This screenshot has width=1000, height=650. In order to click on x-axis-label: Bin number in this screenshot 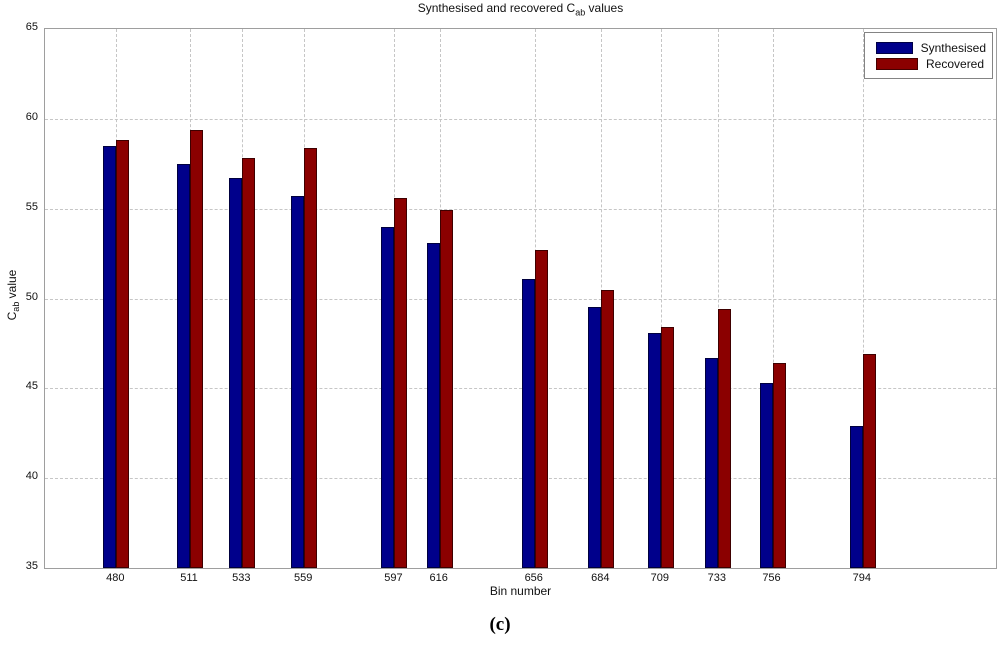, I will do `click(520, 591)`.